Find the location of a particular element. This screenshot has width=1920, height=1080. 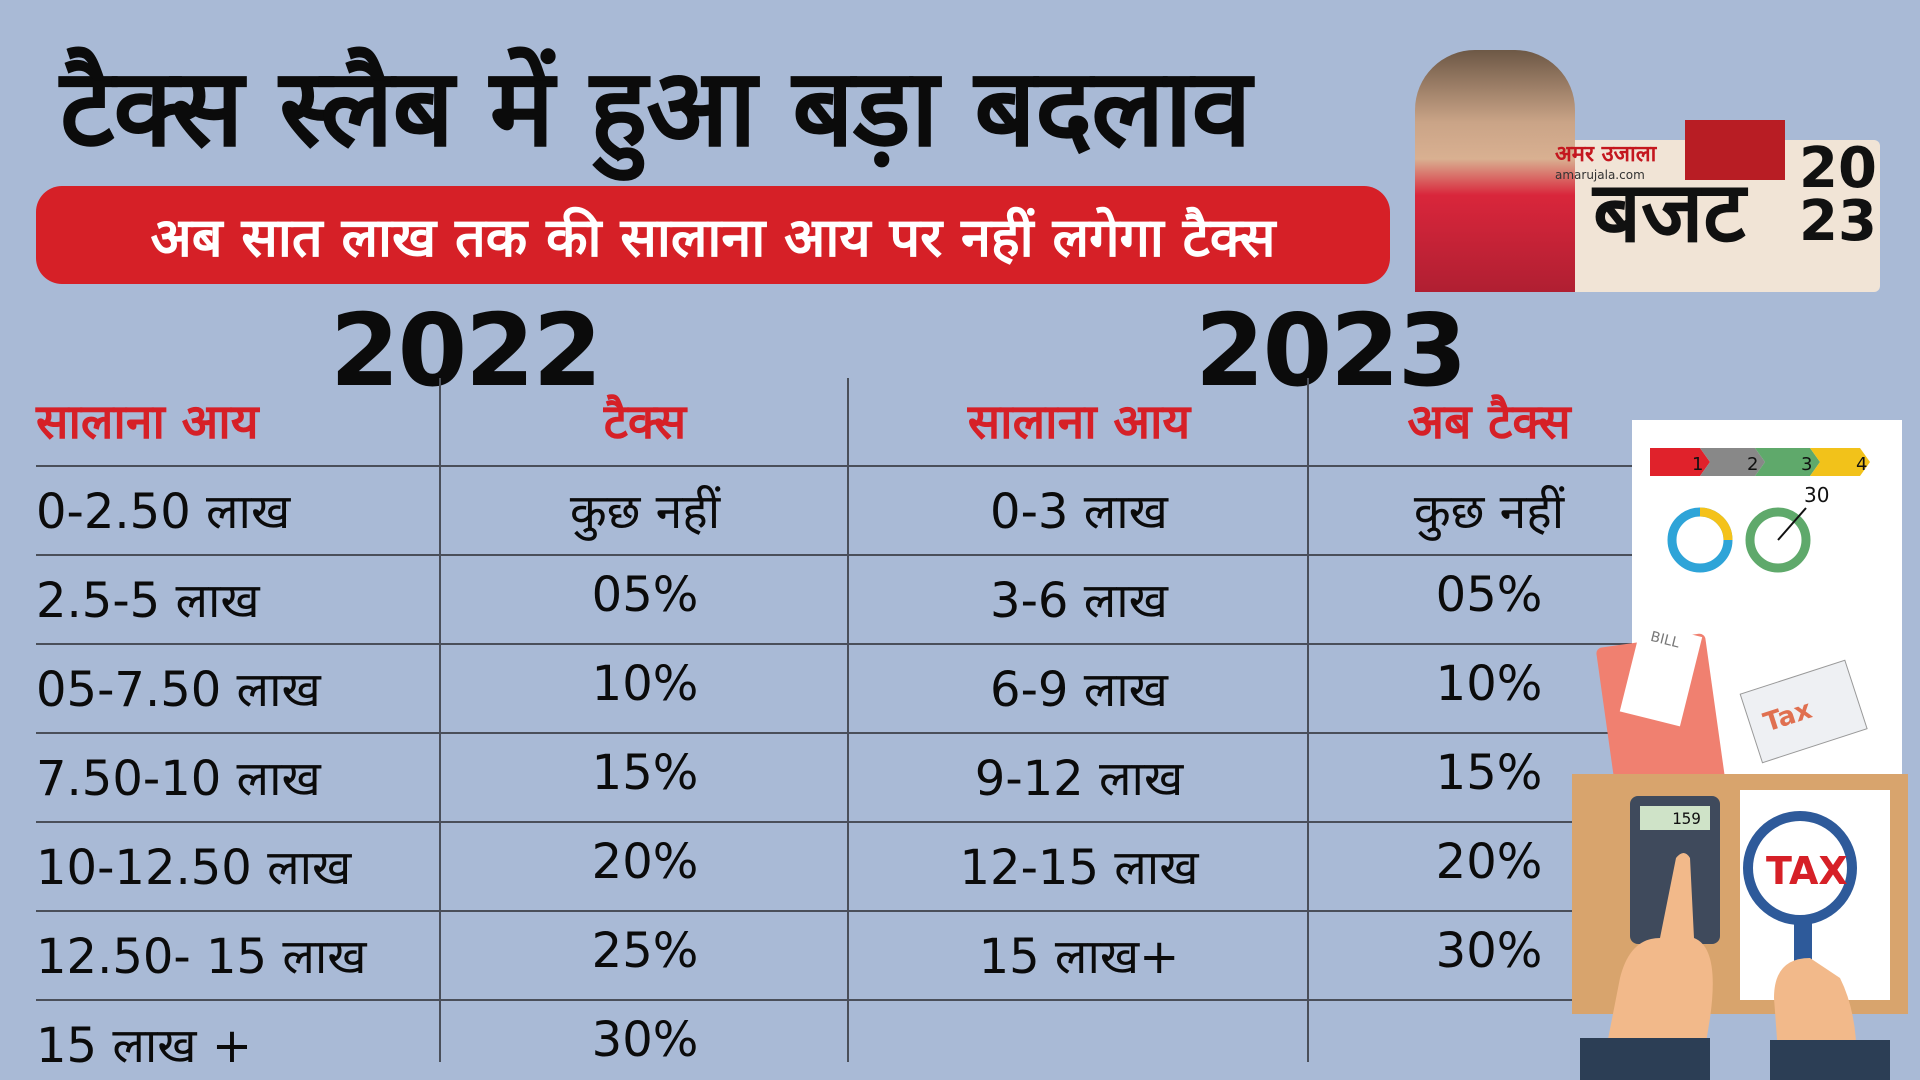

calculator-display is located at coordinates (1675, 818).